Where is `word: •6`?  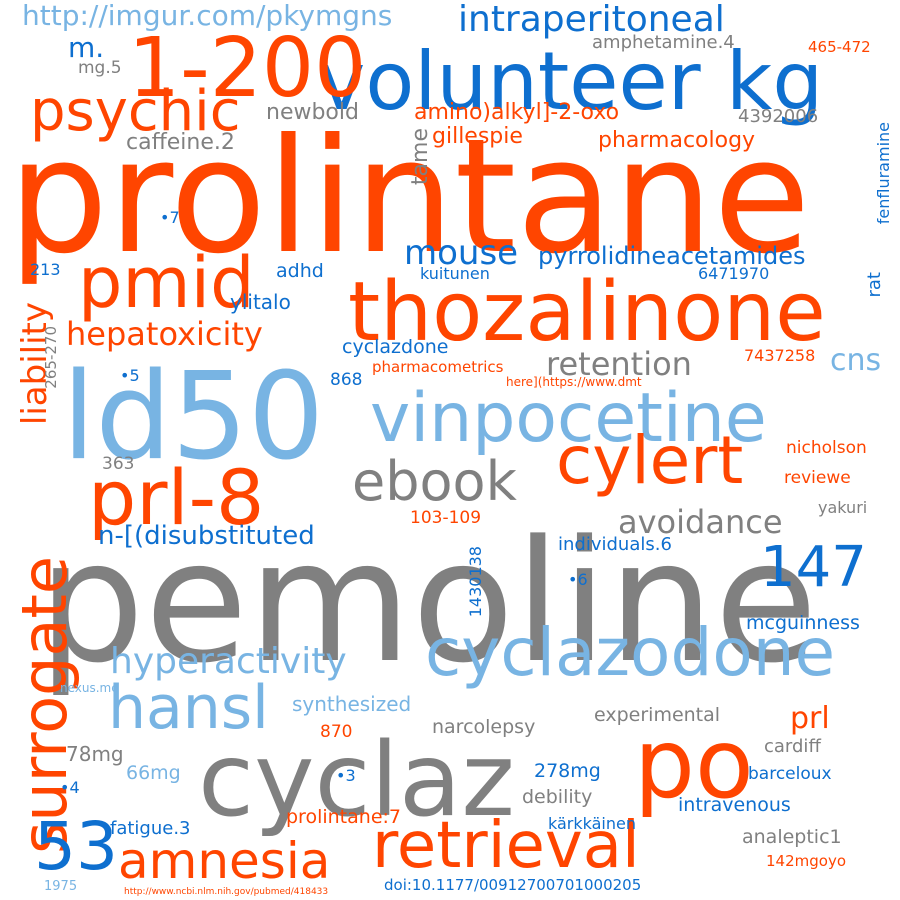
word: •6 is located at coordinates (578, 579).